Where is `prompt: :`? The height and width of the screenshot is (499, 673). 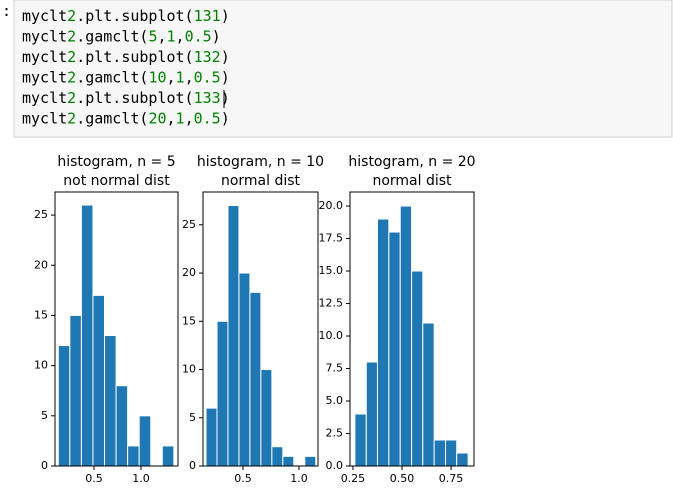
prompt: : is located at coordinates (6, 11).